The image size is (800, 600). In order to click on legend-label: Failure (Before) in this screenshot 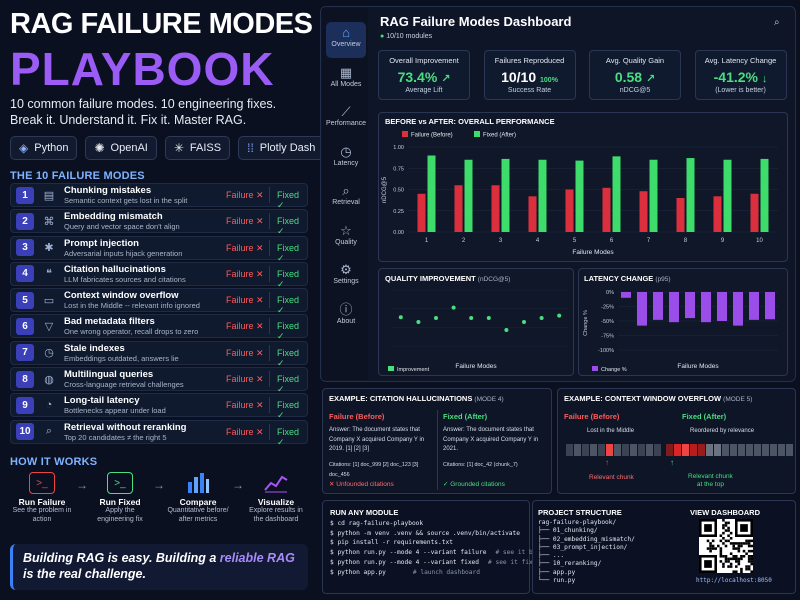, I will do `click(432, 136)`.